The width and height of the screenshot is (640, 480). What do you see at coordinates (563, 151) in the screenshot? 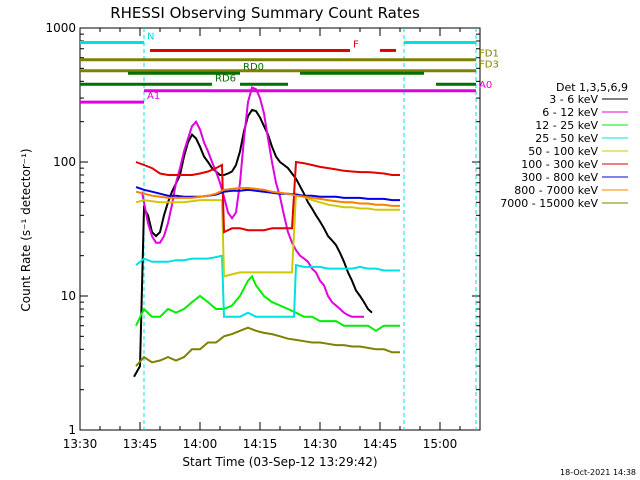
I see `legend-label: 50 - 100 keV` at bounding box center [563, 151].